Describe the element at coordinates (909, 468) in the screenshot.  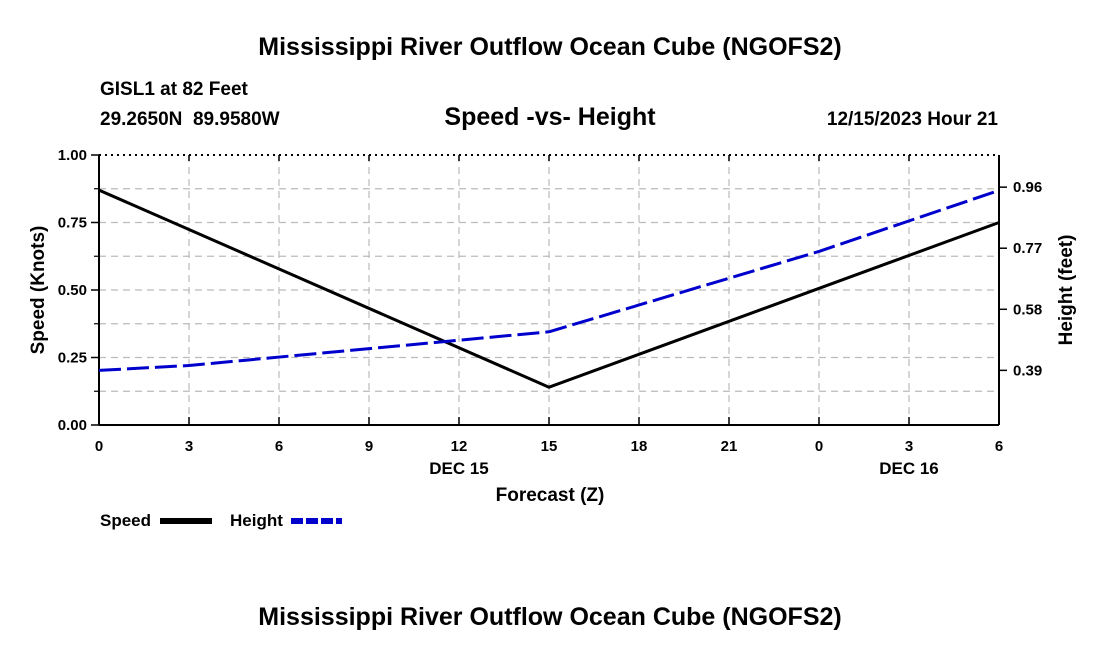
I see `date-label: DEC 16` at that location.